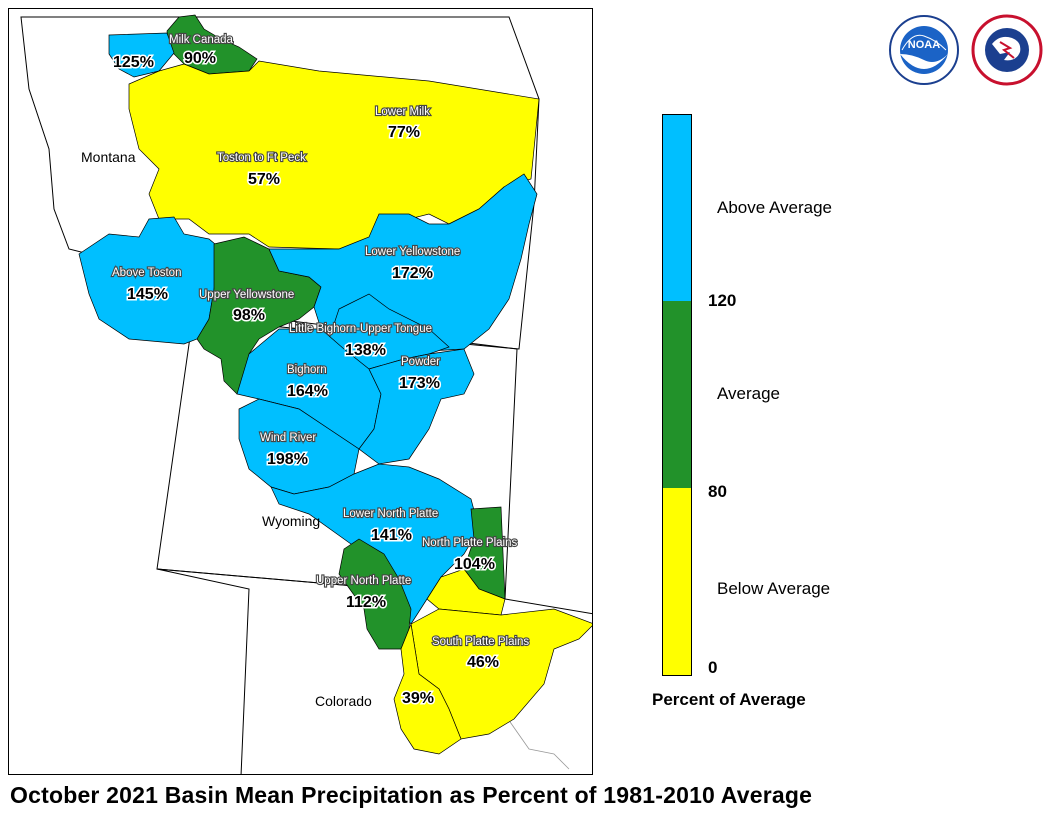  Describe the element at coordinates (365, 350) in the screenshot. I see `basin-percent: 138%` at that location.